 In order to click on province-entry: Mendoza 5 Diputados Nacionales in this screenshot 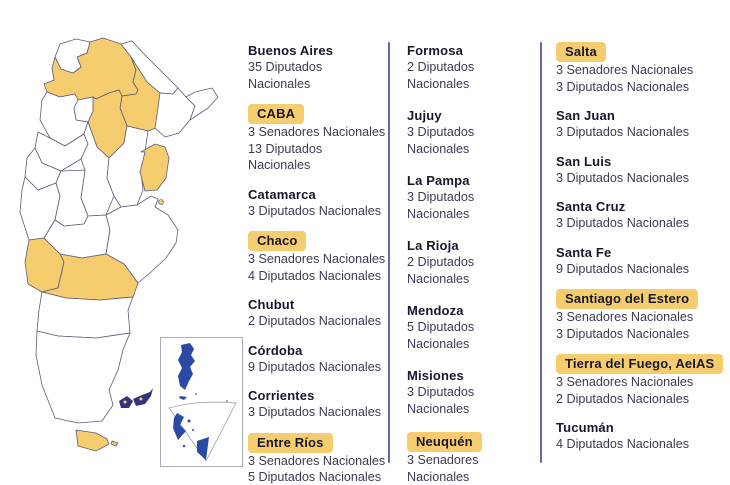, I will do `click(472, 327)`.